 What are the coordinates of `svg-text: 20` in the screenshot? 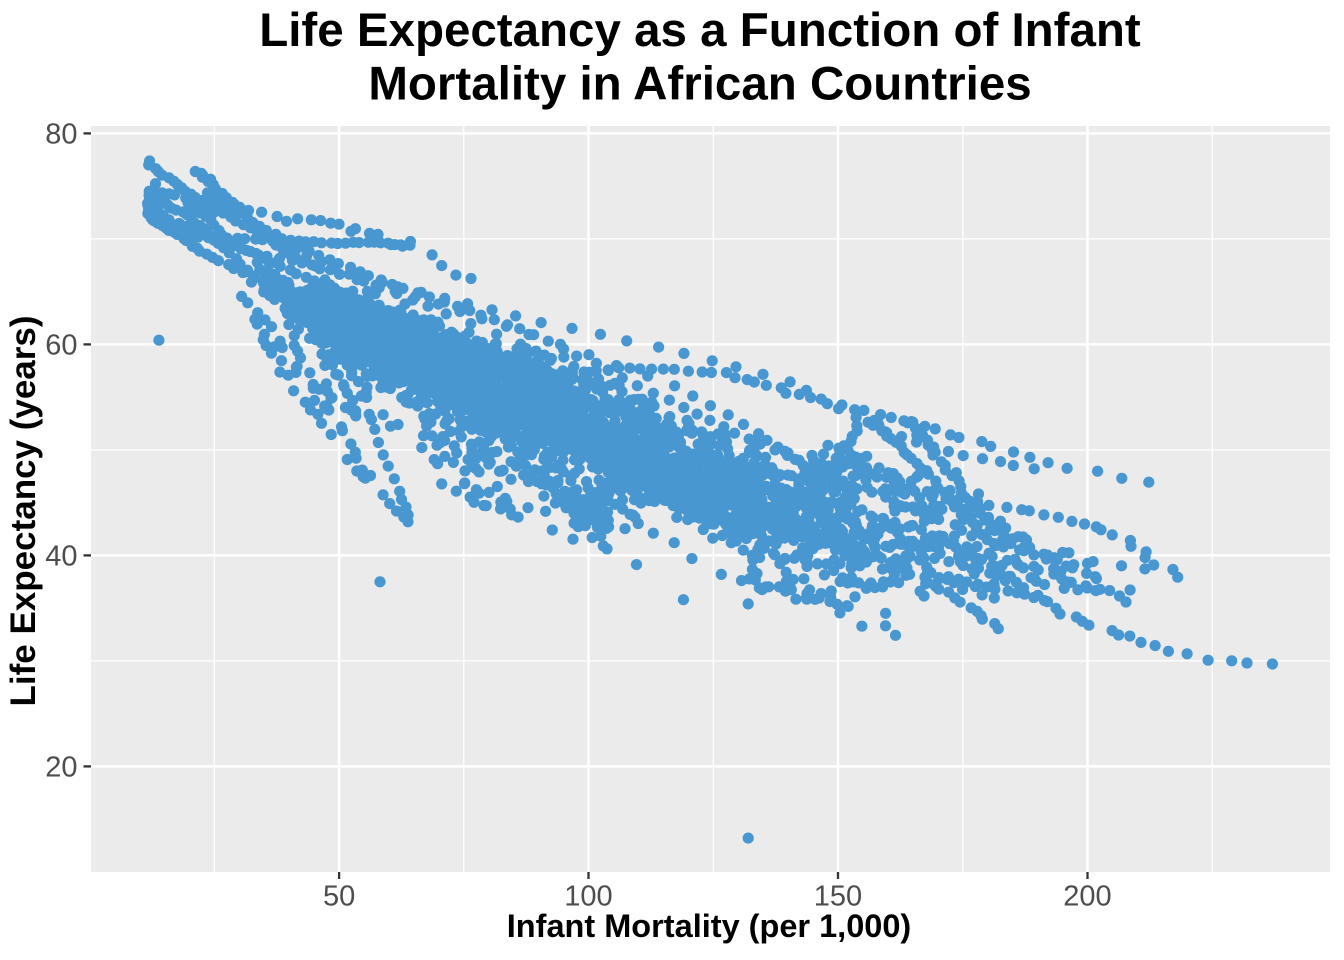 It's located at (61, 768).